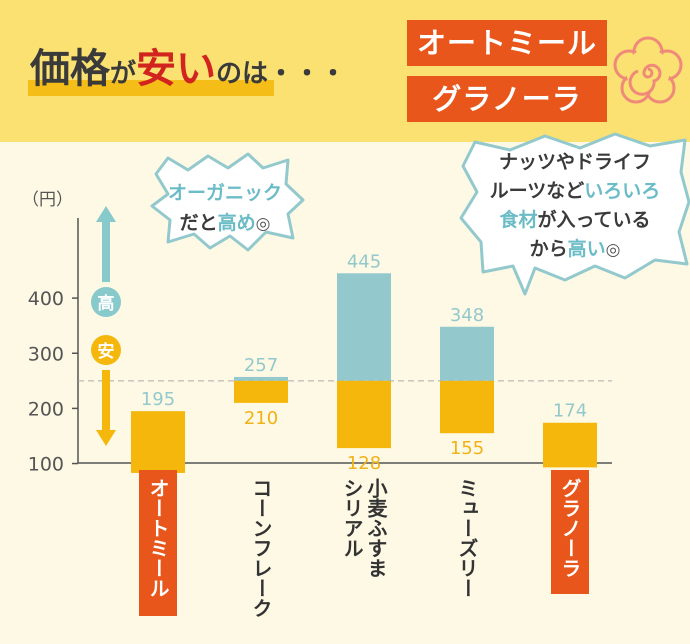 The image size is (690, 644). What do you see at coordinates (106, 438) in the screenshot?
I see `arrow-down-icon` at bounding box center [106, 438].